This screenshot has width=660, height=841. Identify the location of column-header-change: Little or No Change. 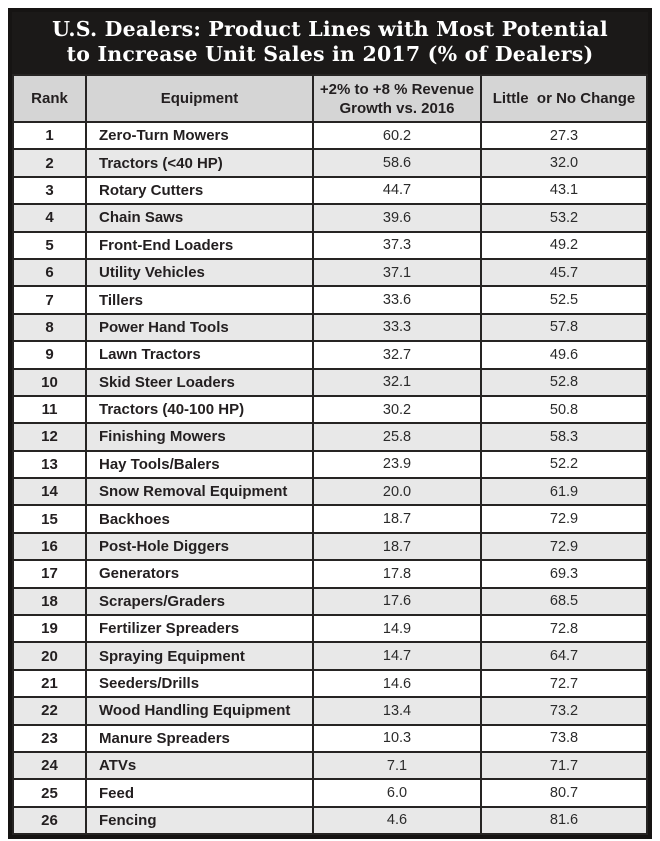
(564, 98).